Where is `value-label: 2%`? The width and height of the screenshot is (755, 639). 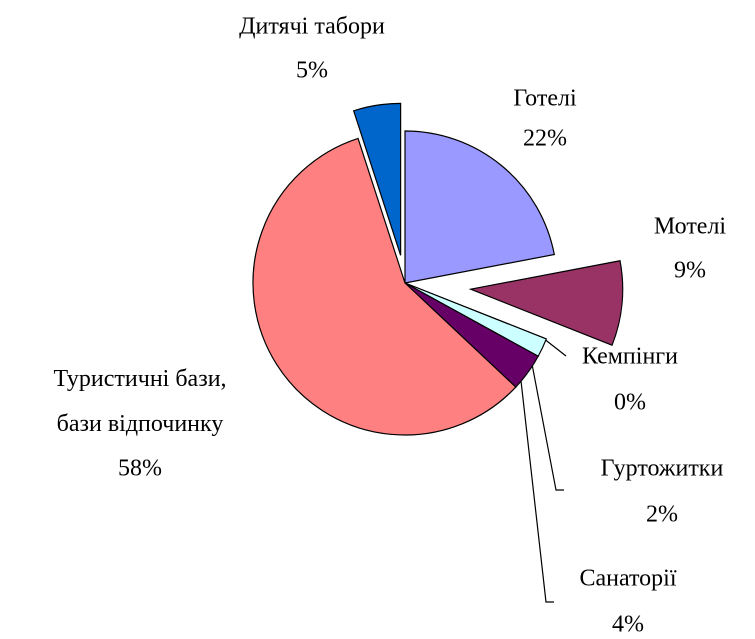 value-label: 2% is located at coordinates (662, 515).